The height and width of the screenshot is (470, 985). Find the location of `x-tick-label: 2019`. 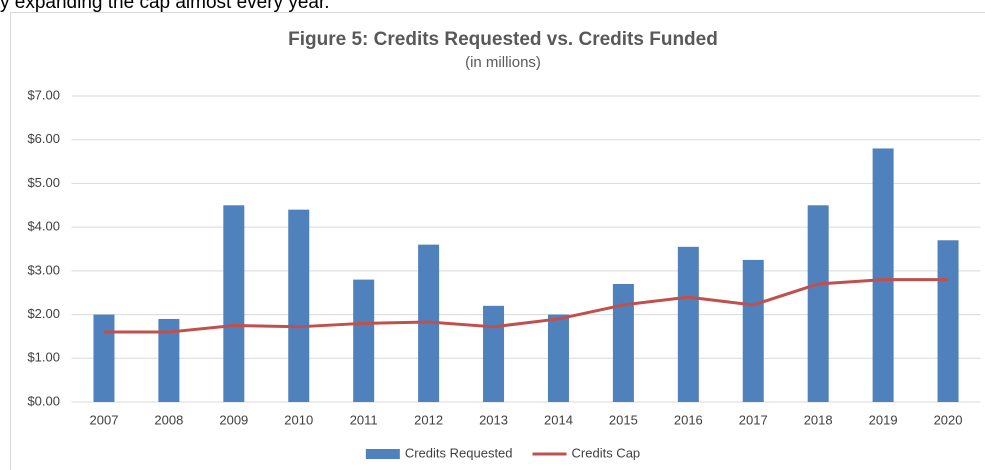

x-tick-label: 2019 is located at coordinates (883, 419).